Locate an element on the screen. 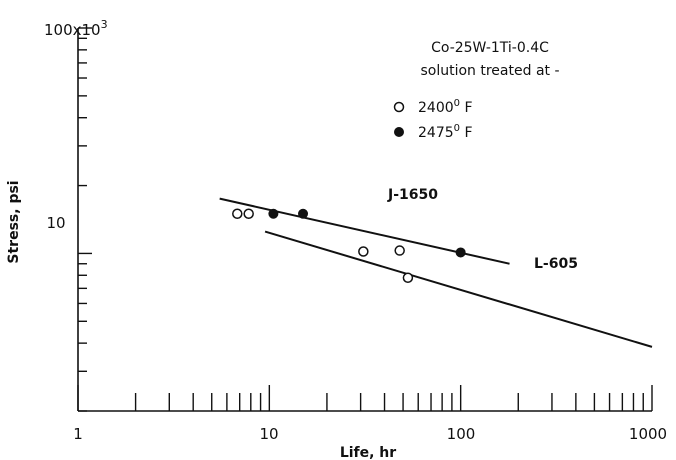 The width and height of the screenshot is (676, 460). x-tick-label-1000: 1000 is located at coordinates (648, 434).